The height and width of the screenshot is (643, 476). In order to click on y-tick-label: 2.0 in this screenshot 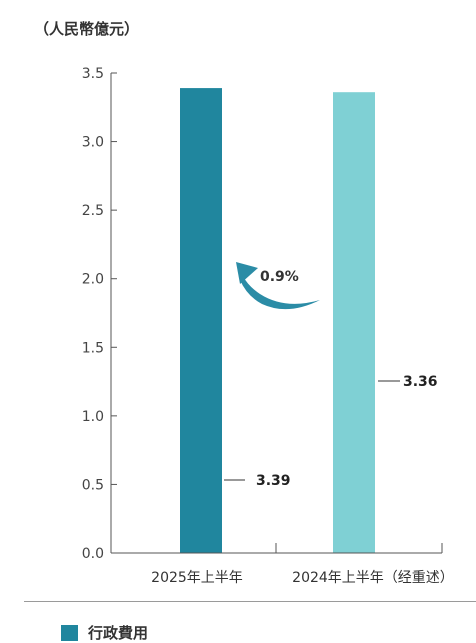, I will do `click(93, 280)`.